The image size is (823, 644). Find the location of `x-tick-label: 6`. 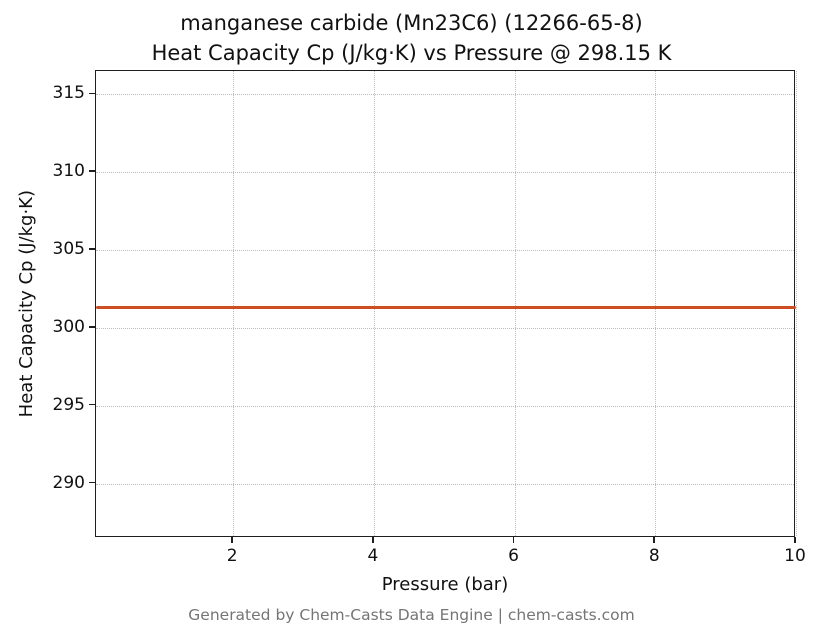

x-tick-label: 6 is located at coordinates (513, 556).